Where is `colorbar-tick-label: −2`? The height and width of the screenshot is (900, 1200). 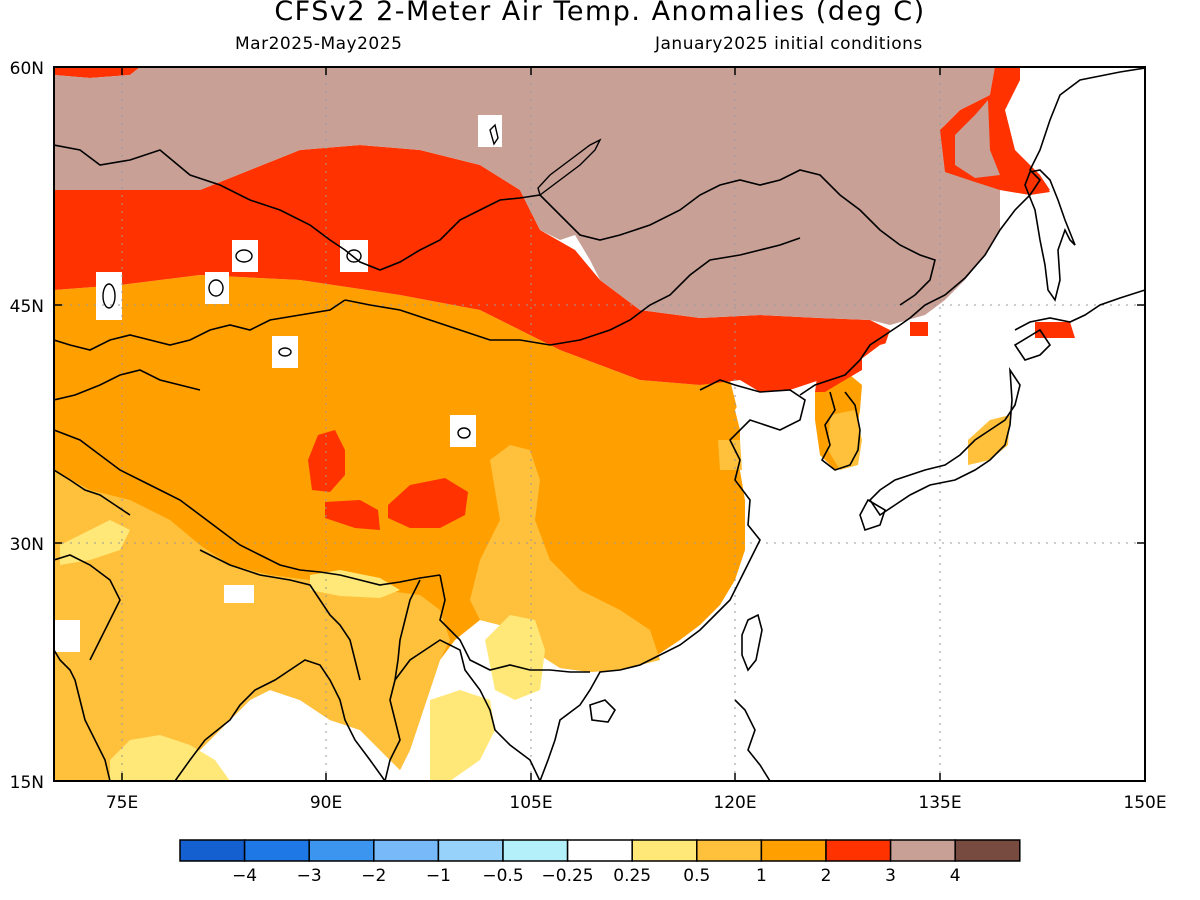 colorbar-tick-label: −2 is located at coordinates (373, 876).